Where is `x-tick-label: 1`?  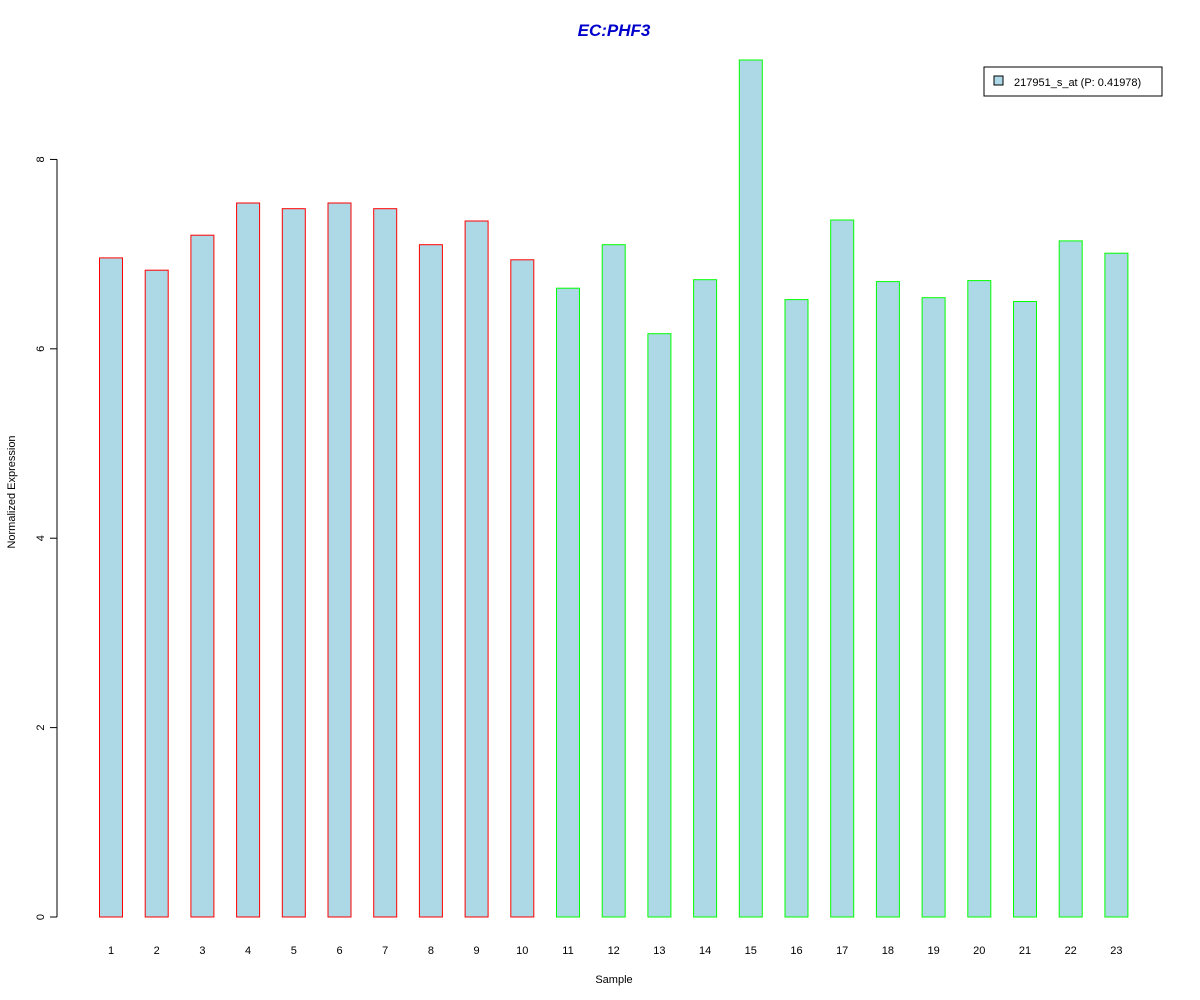 x-tick-label: 1 is located at coordinates (111, 951).